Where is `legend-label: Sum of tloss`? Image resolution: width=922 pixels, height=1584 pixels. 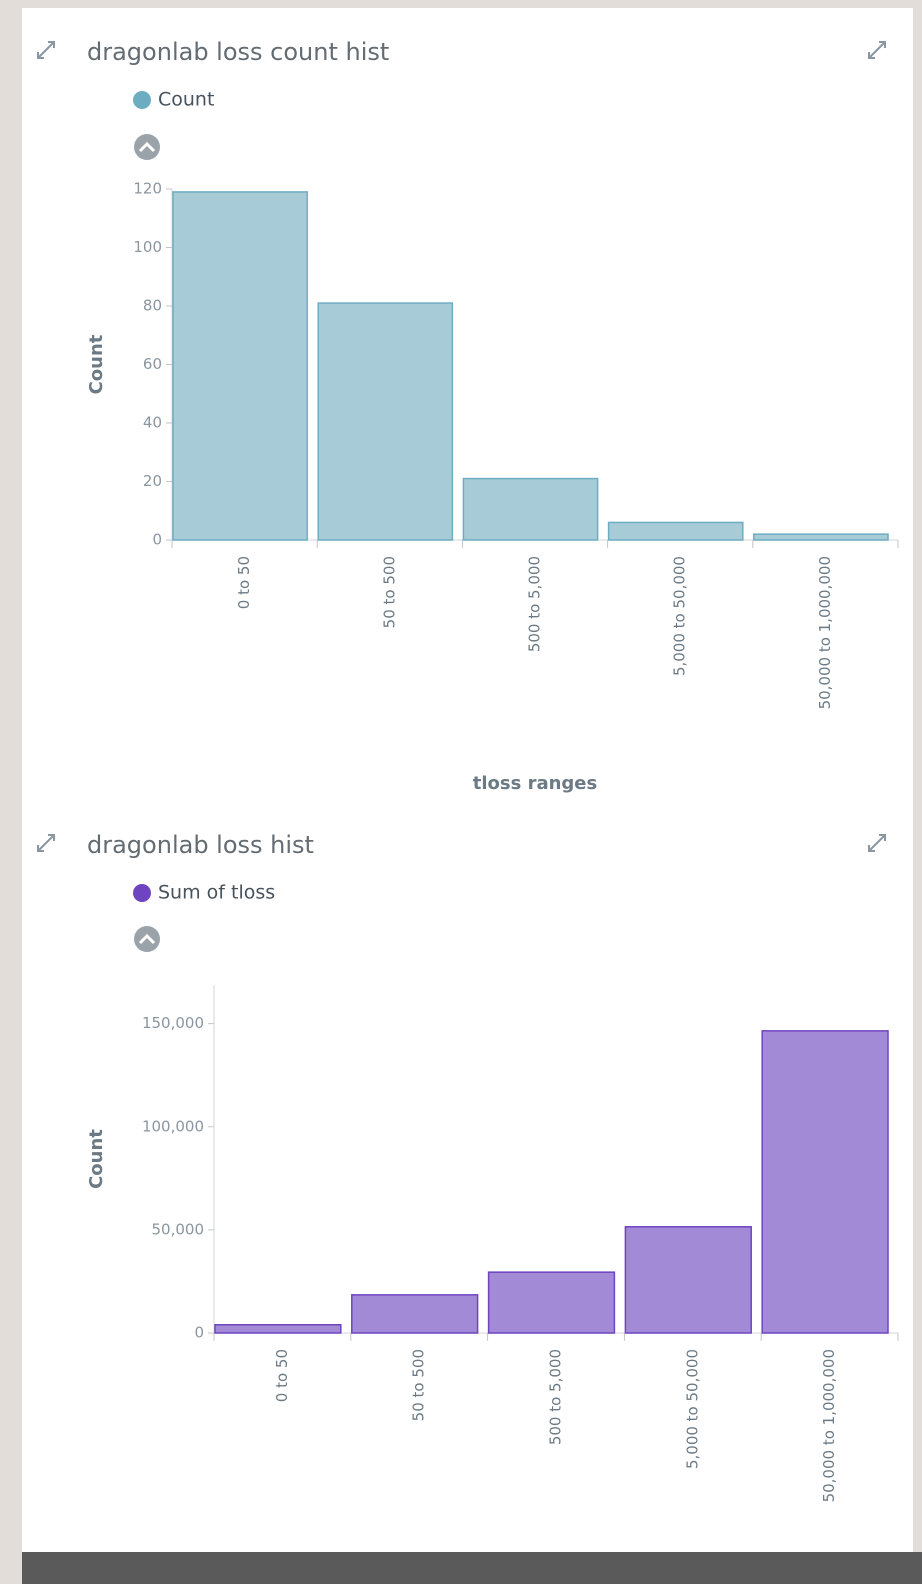
legend-label: Sum of tloss is located at coordinates (216, 893).